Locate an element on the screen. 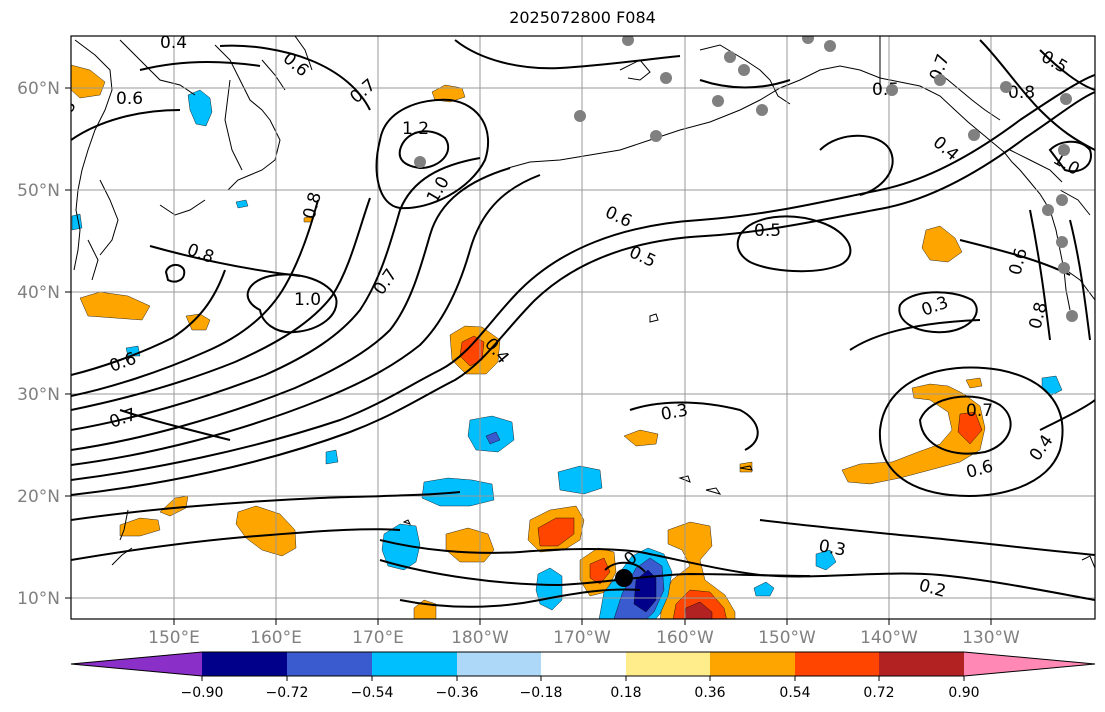 This screenshot has width=1105, height=712. colorbar-tick-label: −0.36 is located at coordinates (457, 693).